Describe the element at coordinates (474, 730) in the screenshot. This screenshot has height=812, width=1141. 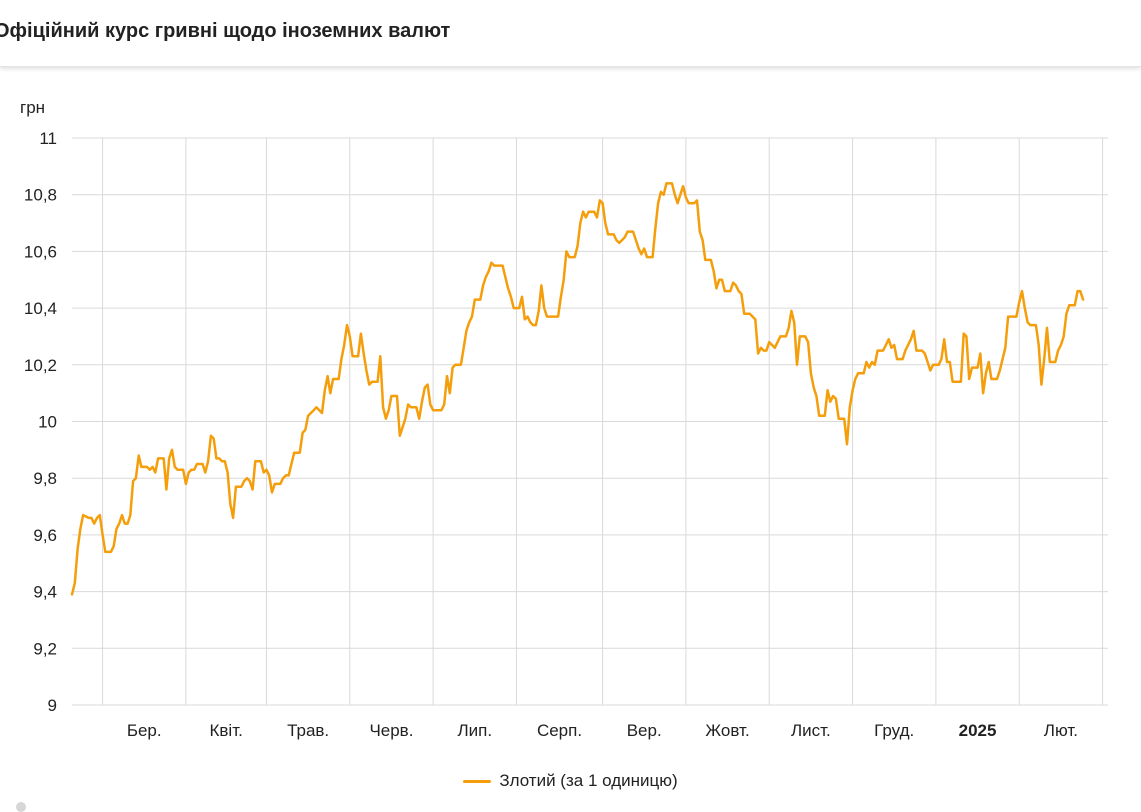
I see `x-tick-label: Лип.` at that location.